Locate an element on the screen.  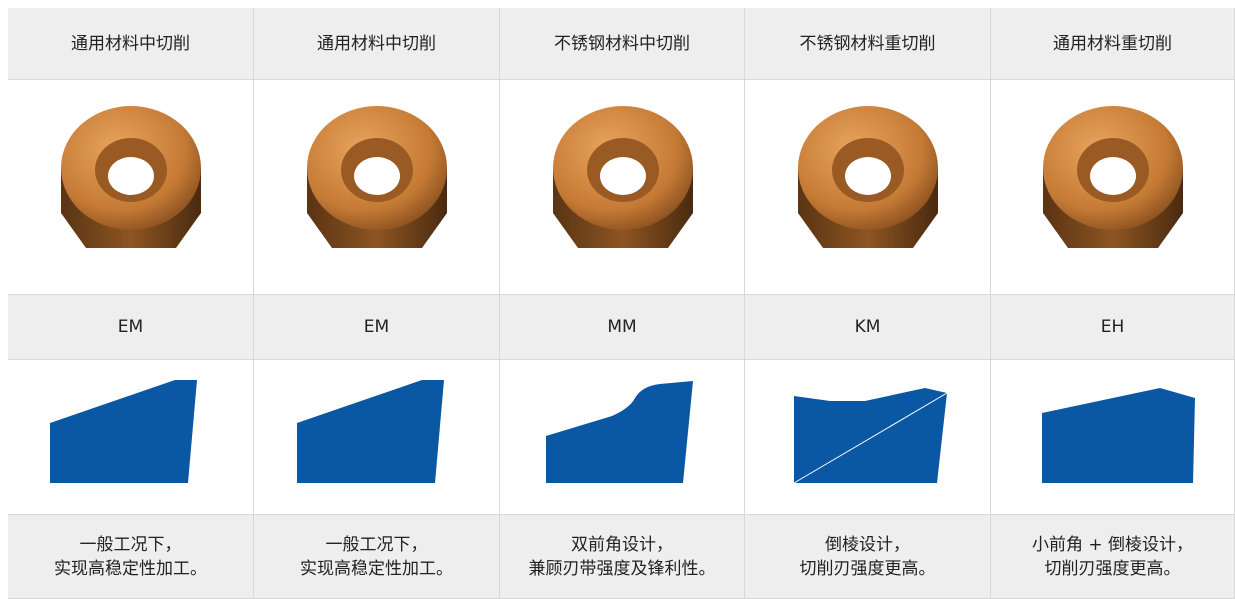
description-line: 小前角 + 倒棱设计， is located at coordinates (1112, 544).